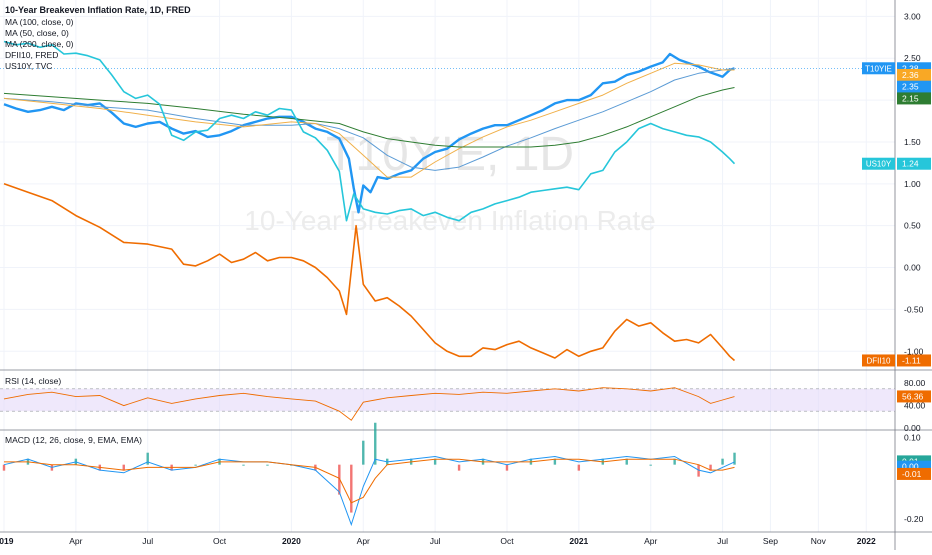 This screenshot has height=555, width=932. I want to click on rsi-tick-label: 80.00, so click(915, 383).